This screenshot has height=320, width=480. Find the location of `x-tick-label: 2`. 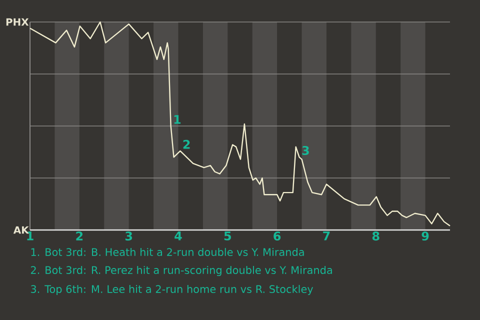

x-tick-label: 2 is located at coordinates (79, 236).